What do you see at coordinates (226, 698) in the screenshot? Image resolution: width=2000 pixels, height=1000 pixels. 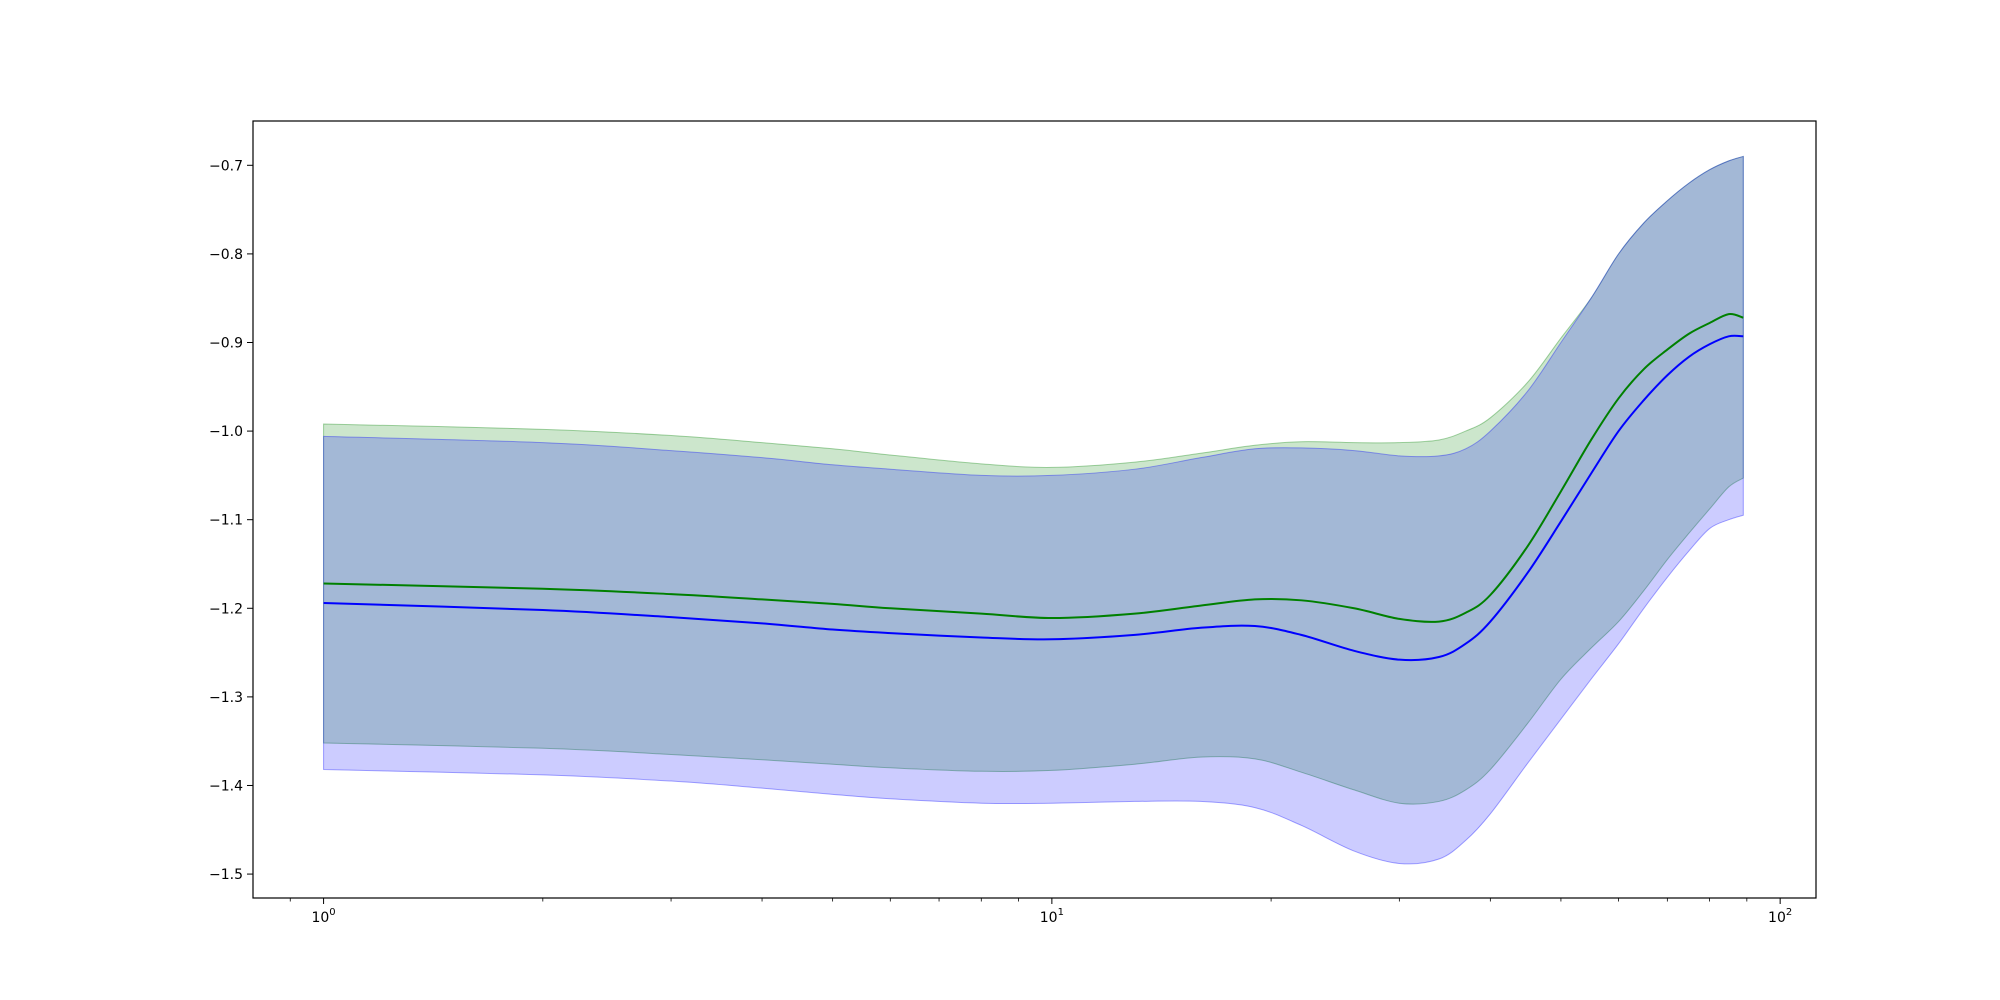 I see `y-tick-label: −1.3` at bounding box center [226, 698].